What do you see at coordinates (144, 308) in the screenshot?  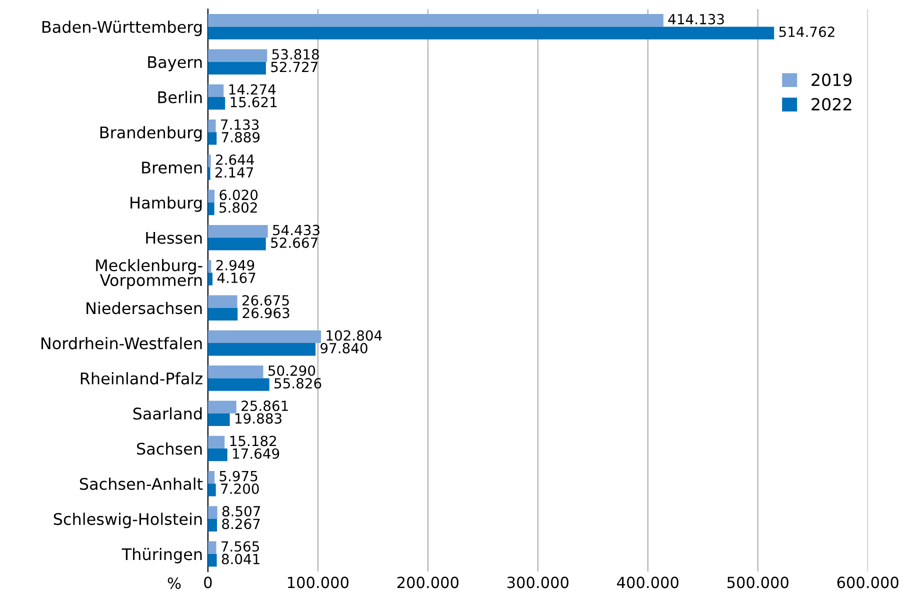 I see `y-tick-label: Niedersachsen` at bounding box center [144, 308].